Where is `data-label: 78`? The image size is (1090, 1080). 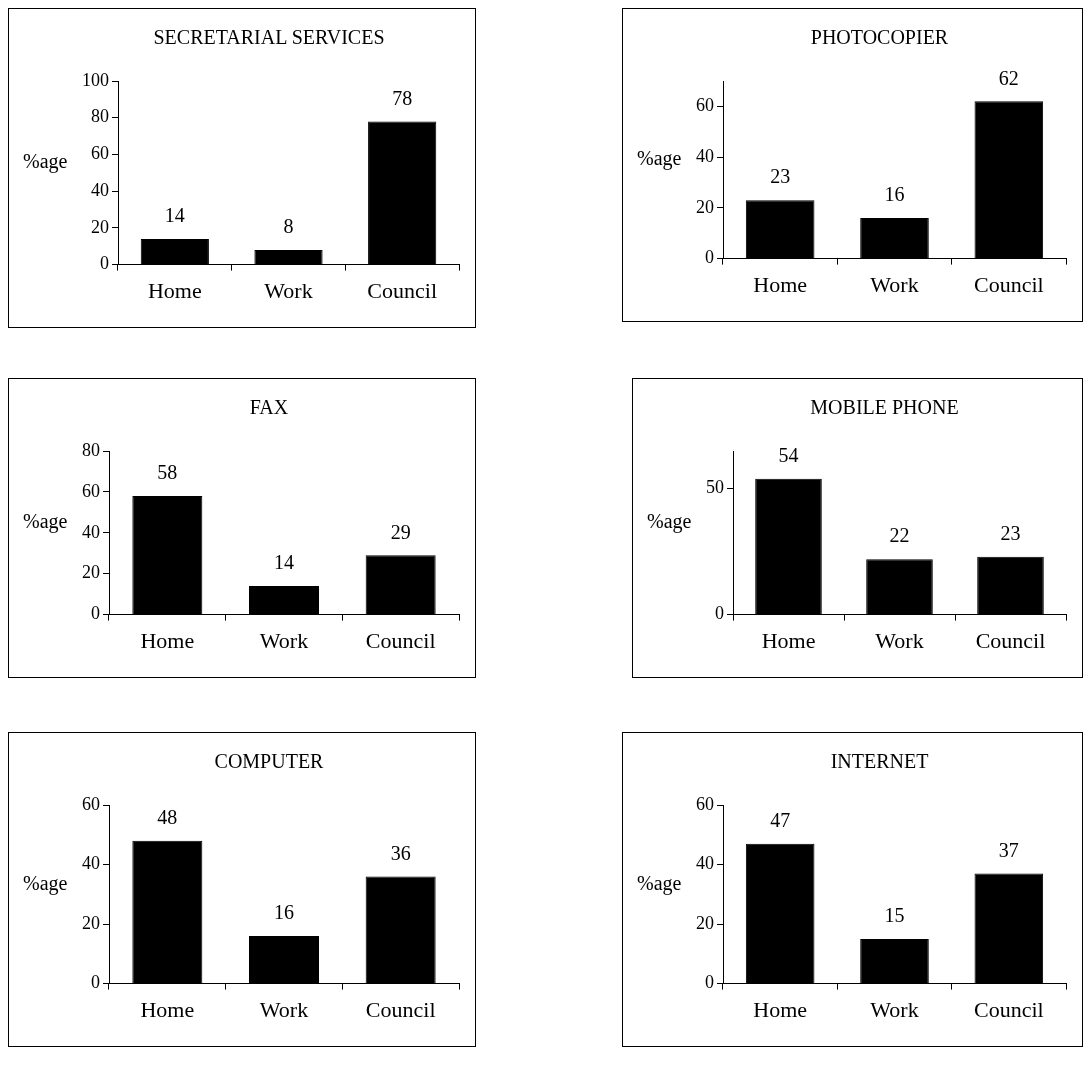 data-label: 78 is located at coordinates (402, 97).